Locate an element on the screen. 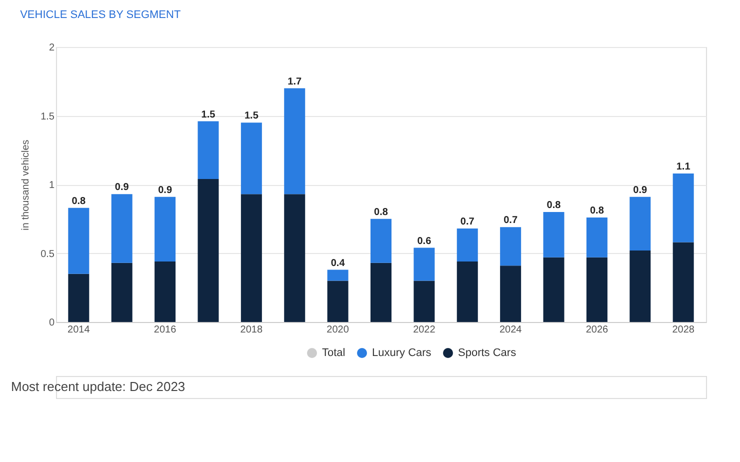 The height and width of the screenshot is (462, 740). x-tick-label: 2020 is located at coordinates (338, 330).